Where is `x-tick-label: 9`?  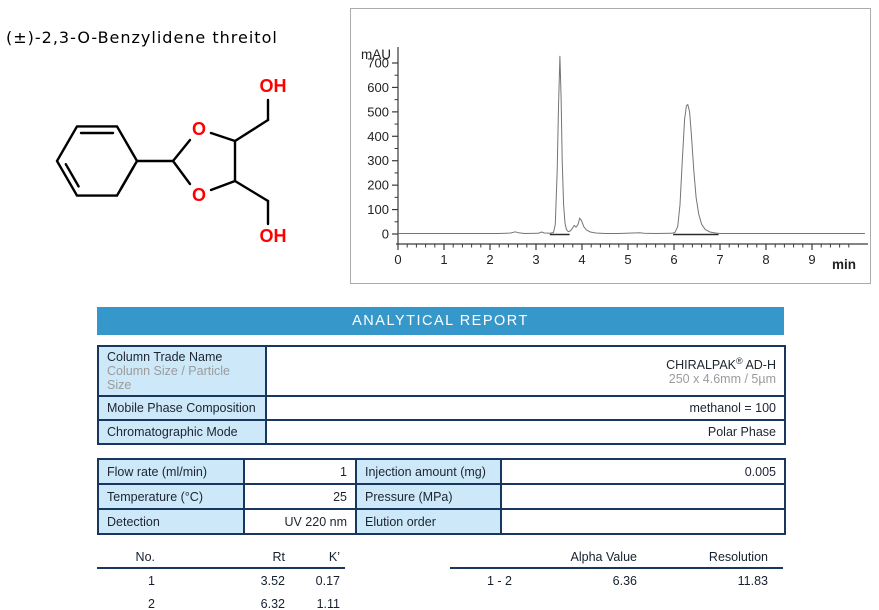 x-tick-label: 9 is located at coordinates (811, 259).